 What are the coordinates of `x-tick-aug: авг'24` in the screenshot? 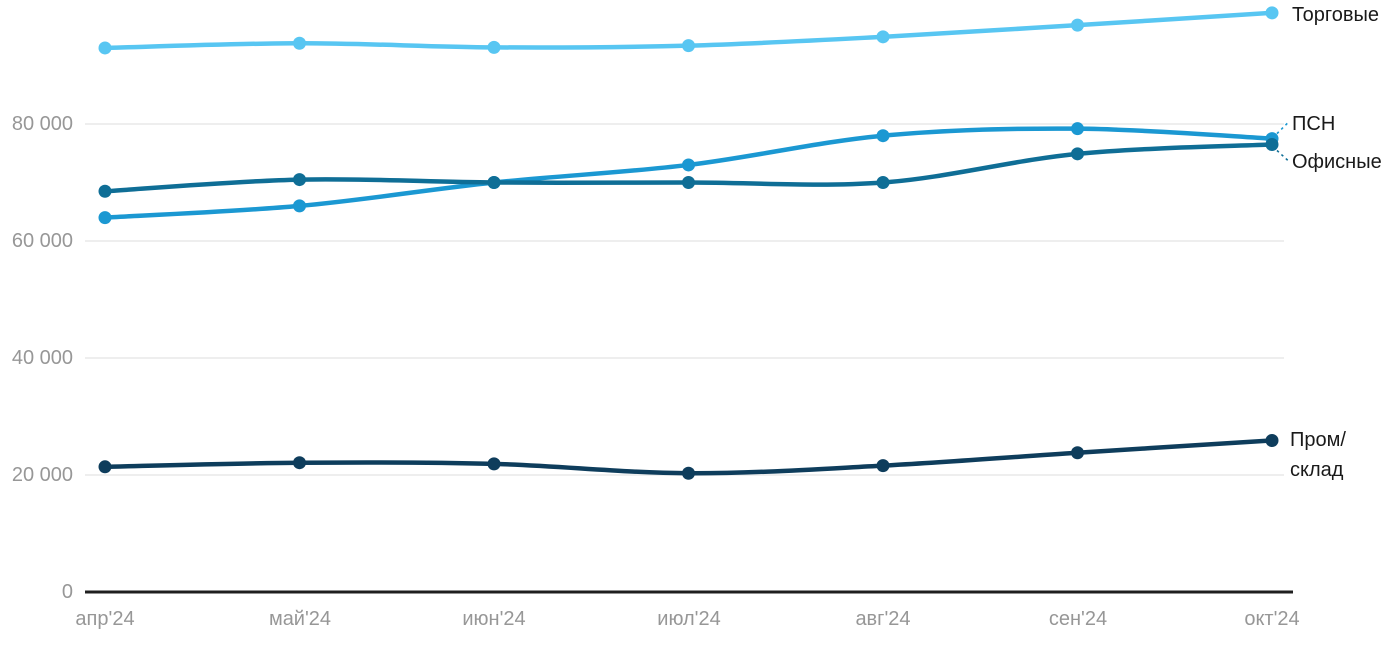 It's located at (883, 619).